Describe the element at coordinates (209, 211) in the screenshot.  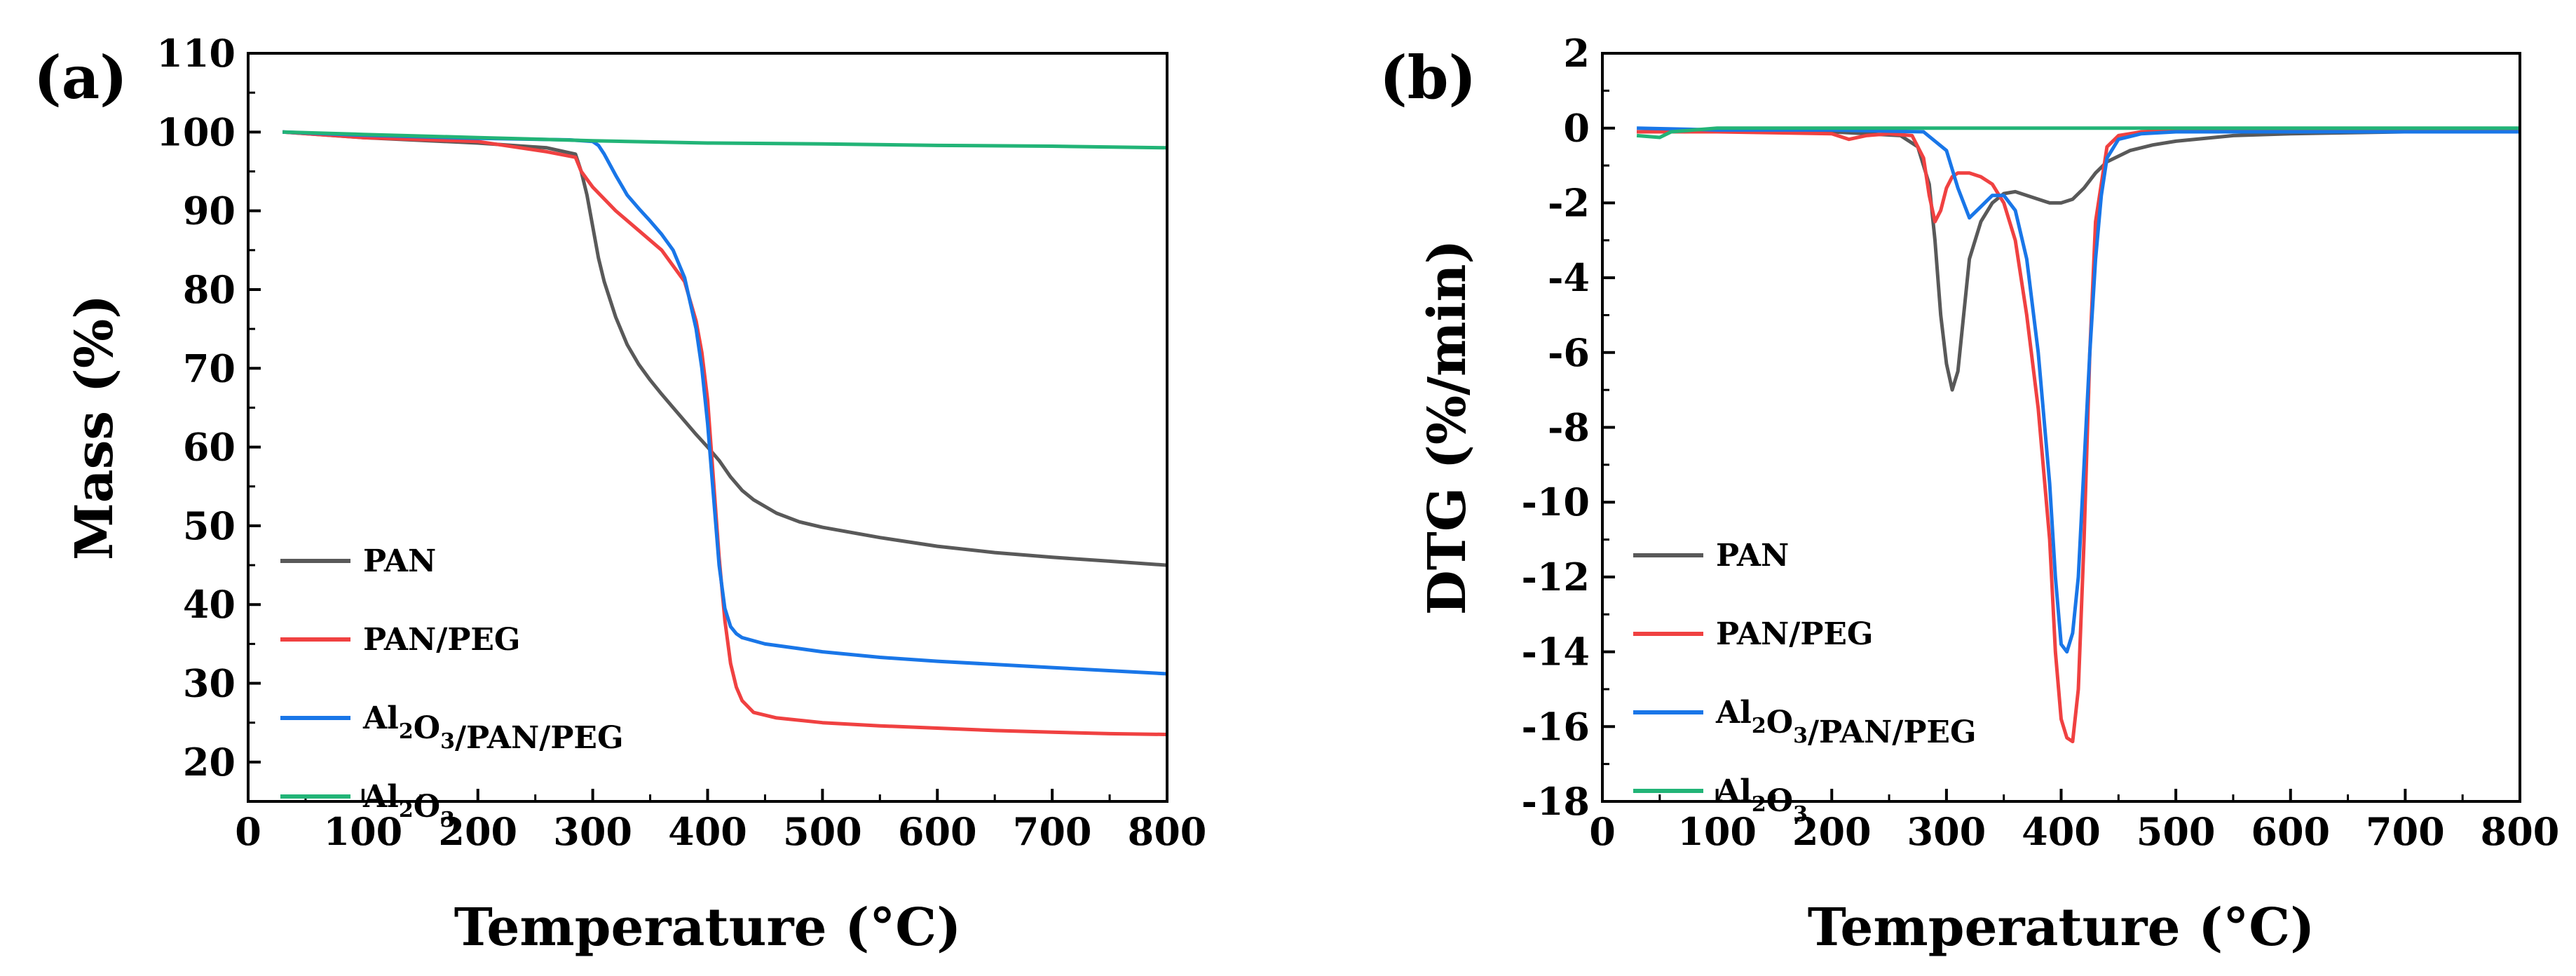
I see `y-tick-label: 90` at that location.